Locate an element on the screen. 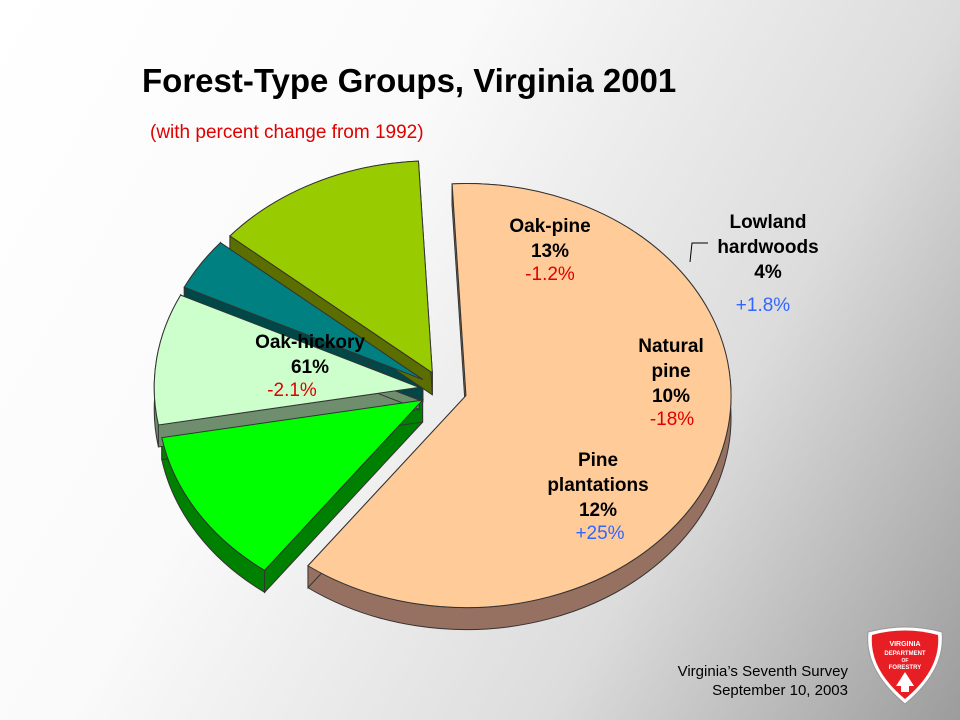 The height and width of the screenshot is (720, 960). label-value-oak-pine: 13% is located at coordinates (550, 251).